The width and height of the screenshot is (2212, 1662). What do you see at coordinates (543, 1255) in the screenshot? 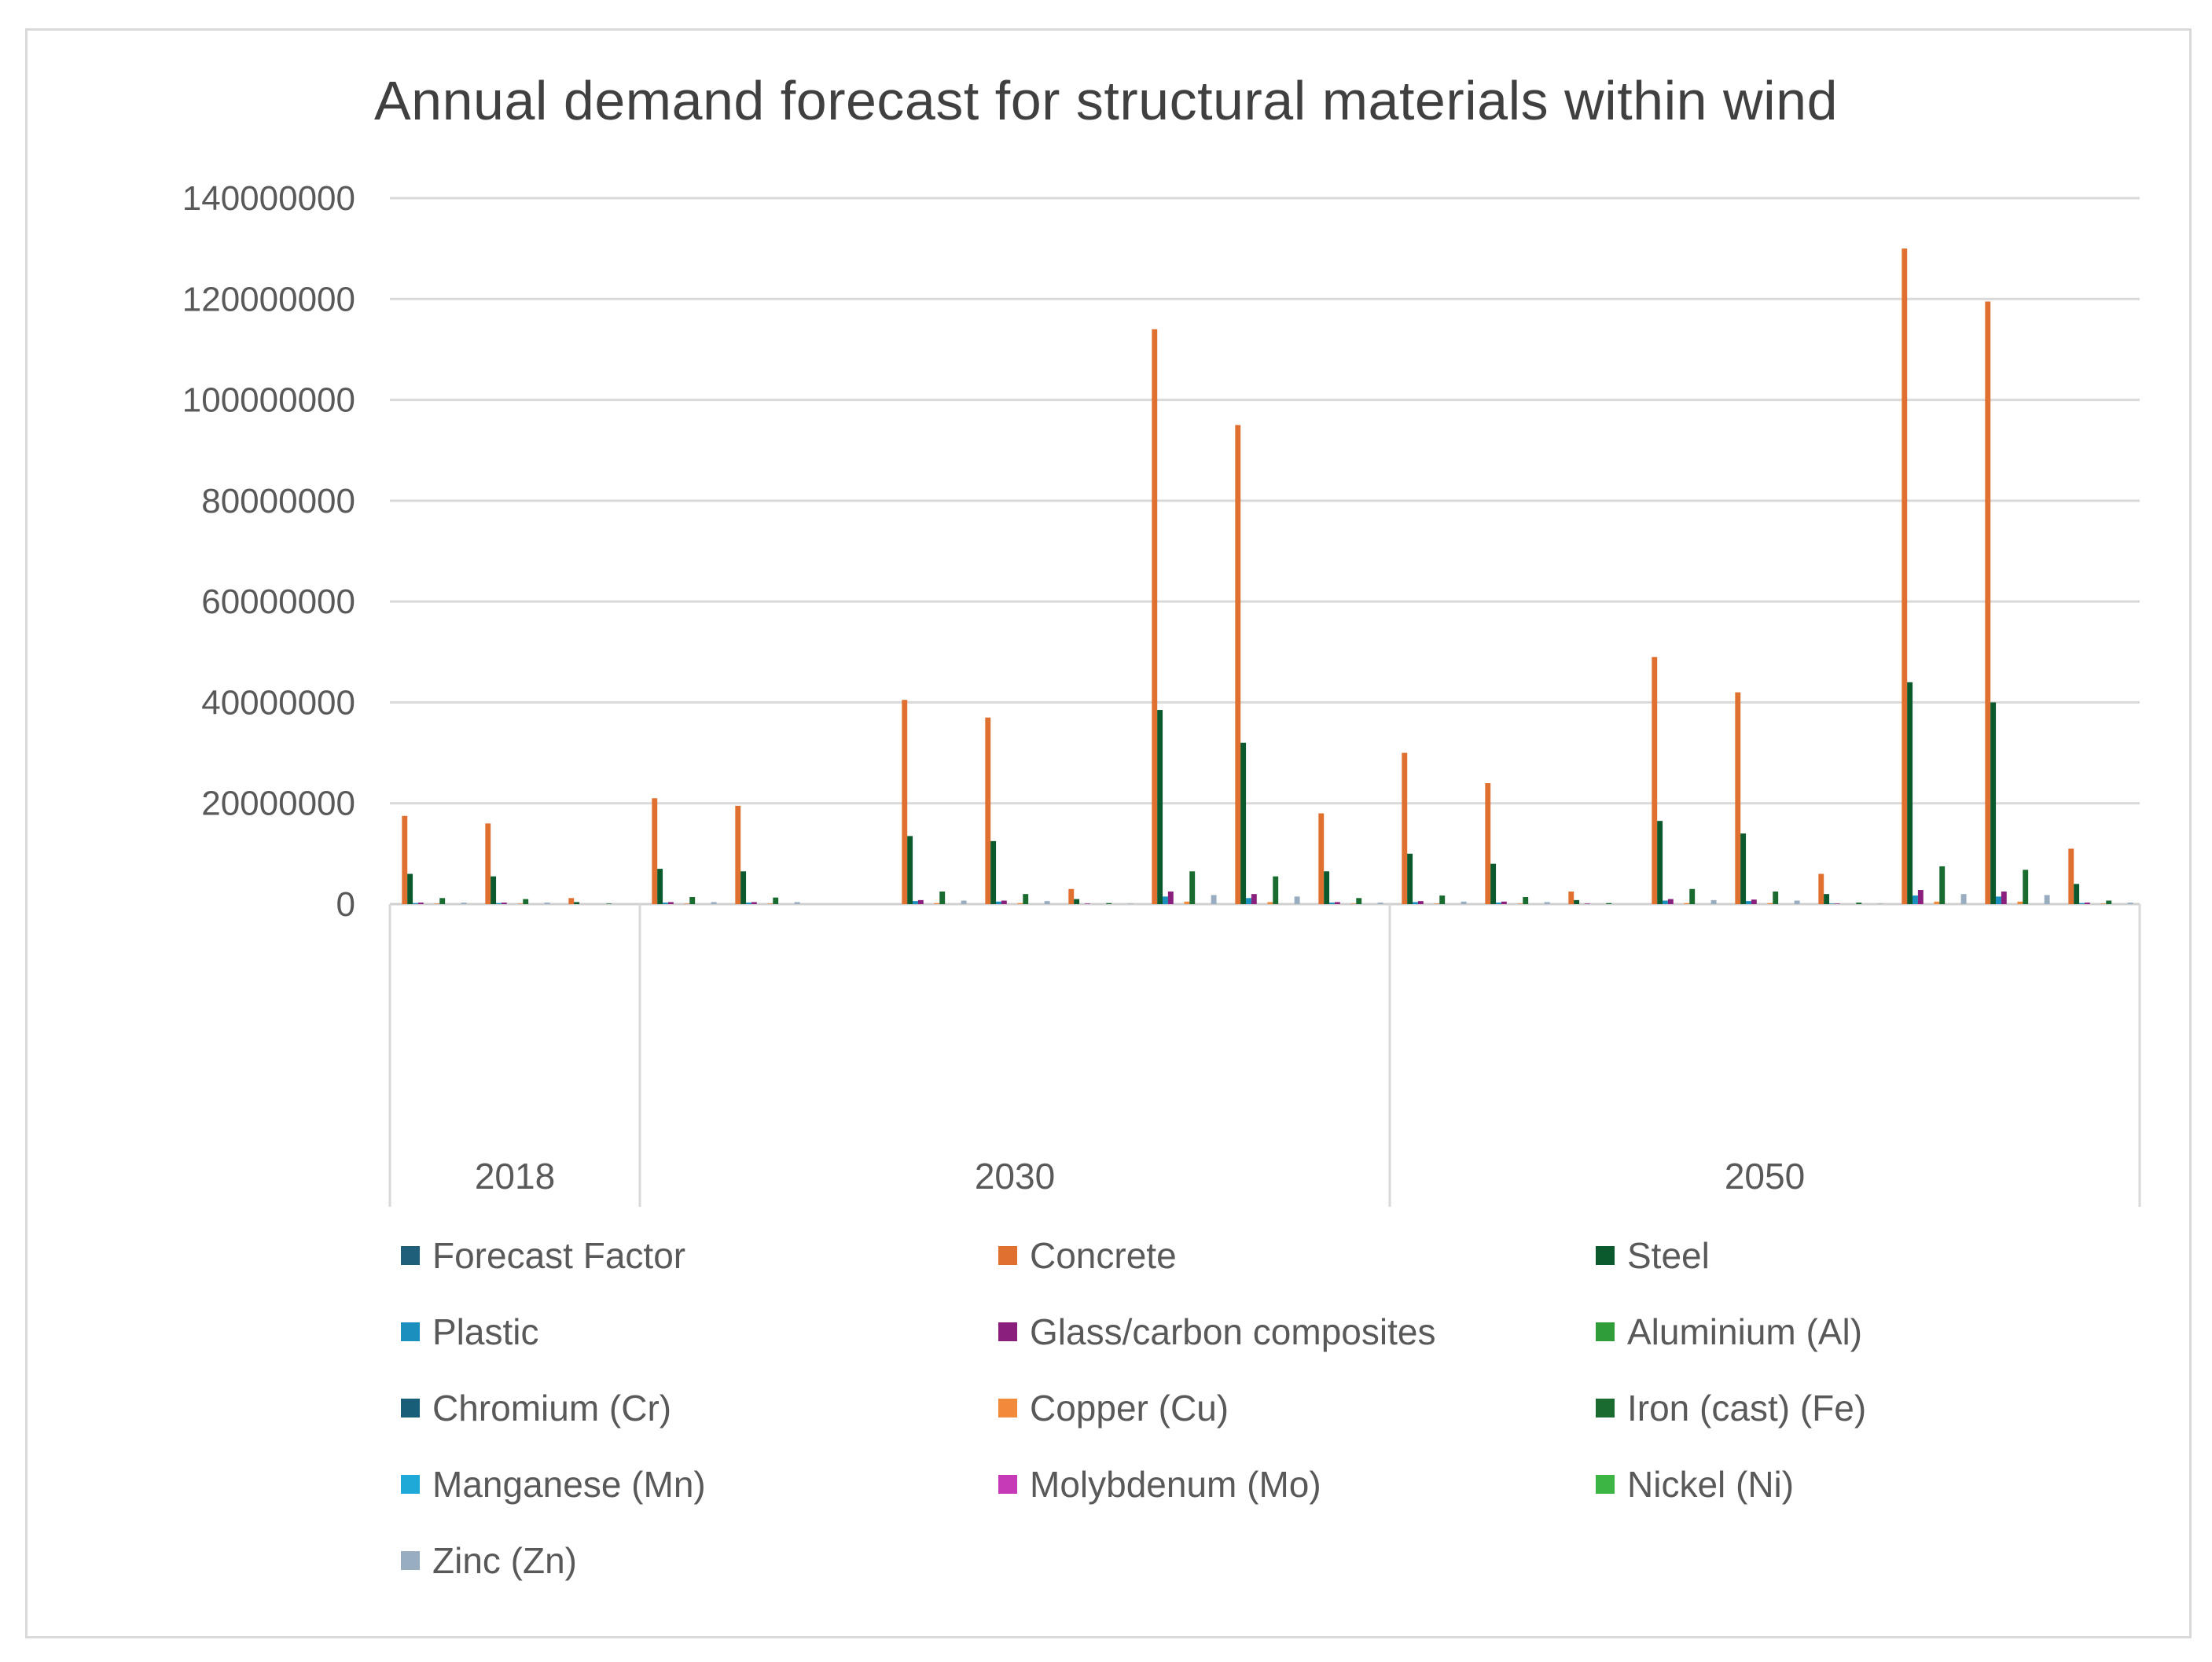
I see `legend-item: Forecast Factor` at bounding box center [543, 1255].